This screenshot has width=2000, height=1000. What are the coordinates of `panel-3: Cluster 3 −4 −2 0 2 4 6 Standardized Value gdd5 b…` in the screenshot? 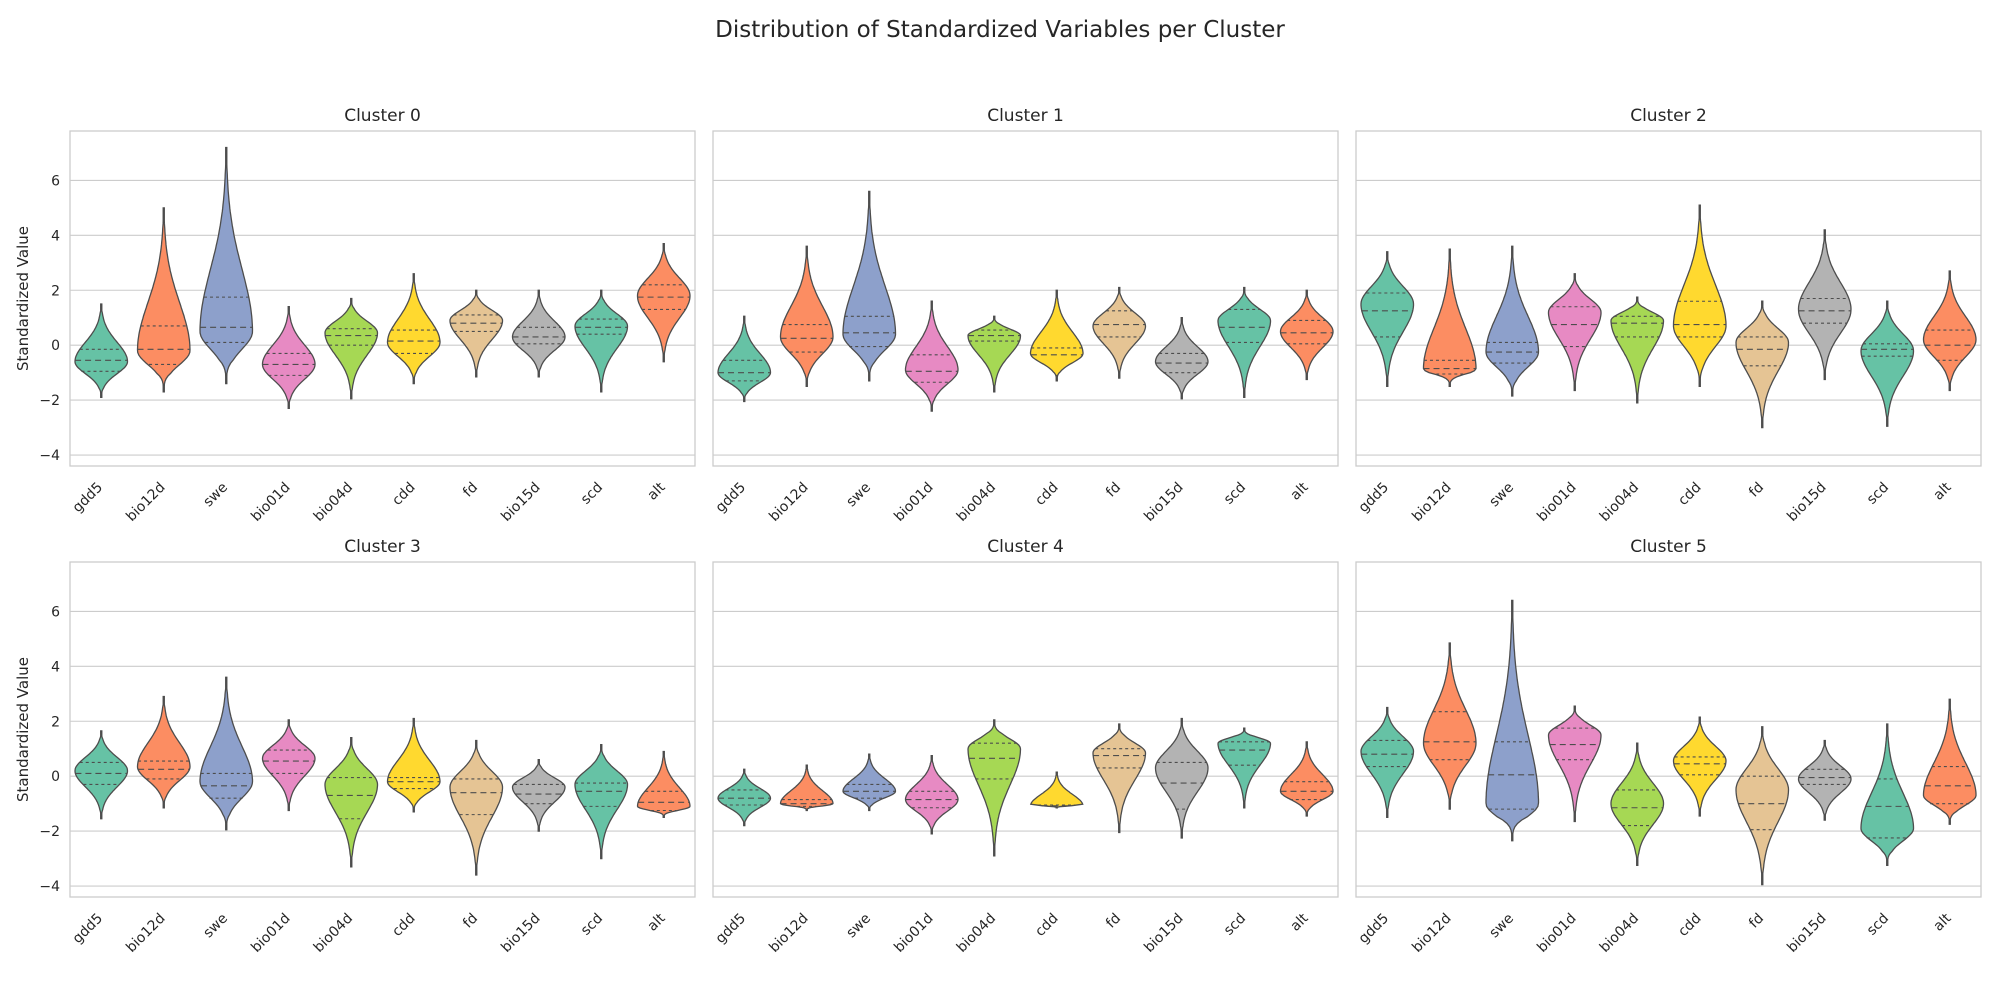 It's located at (355, 746).